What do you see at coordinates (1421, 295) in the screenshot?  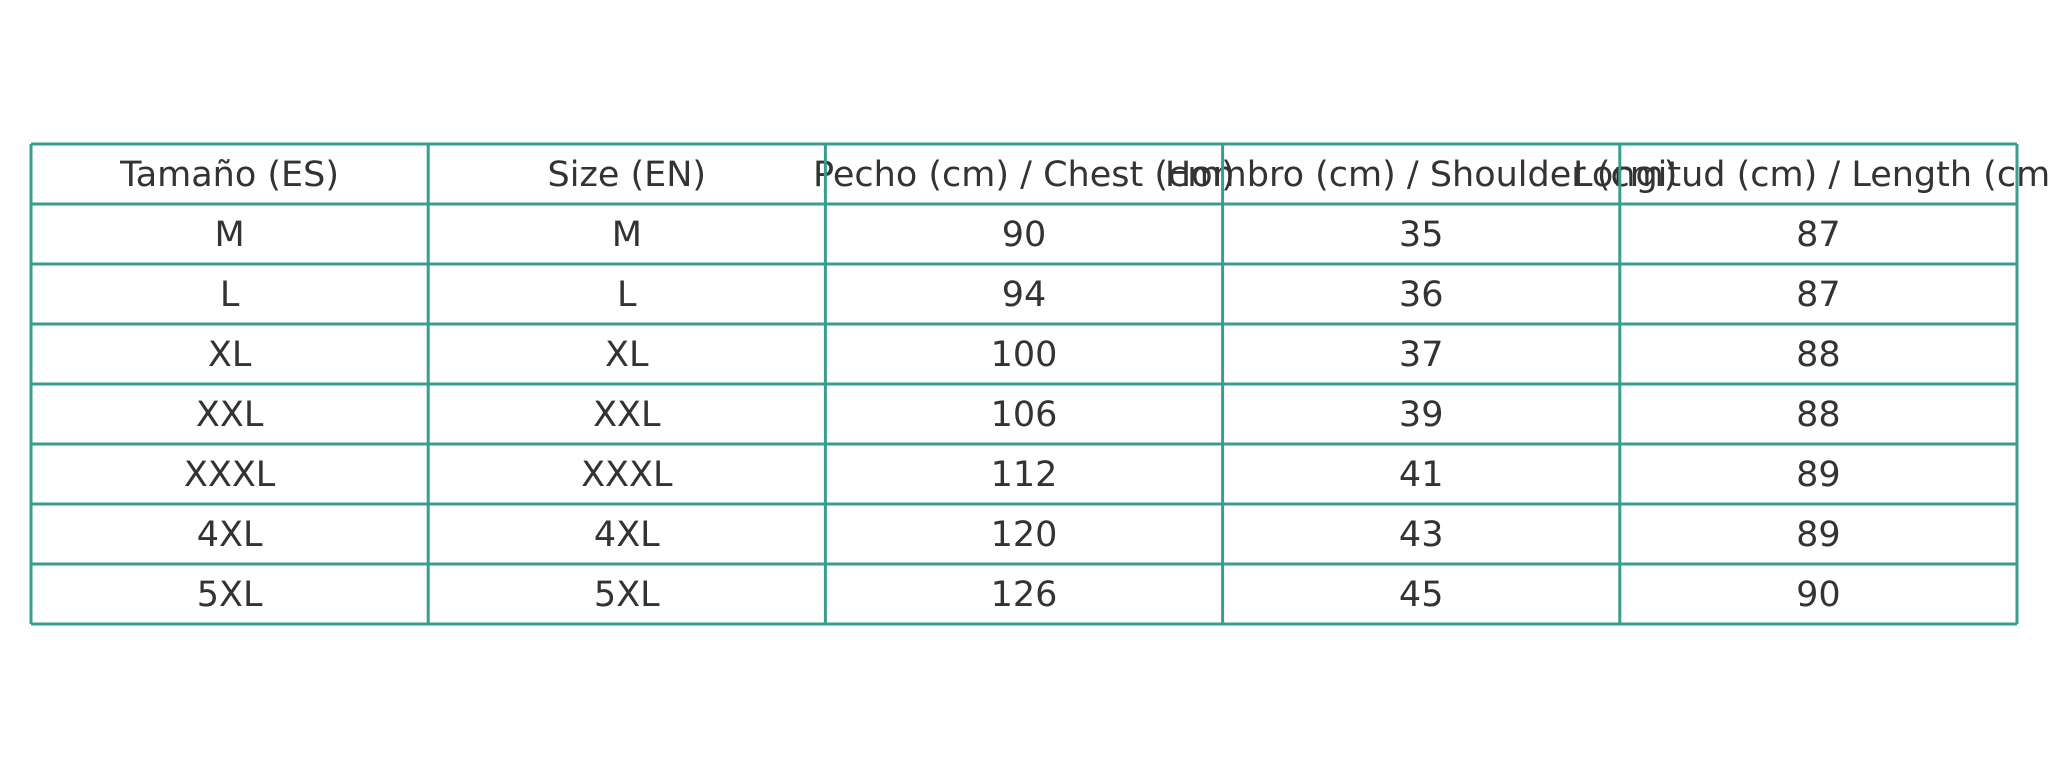 I see `cell: 36` at bounding box center [1421, 295].